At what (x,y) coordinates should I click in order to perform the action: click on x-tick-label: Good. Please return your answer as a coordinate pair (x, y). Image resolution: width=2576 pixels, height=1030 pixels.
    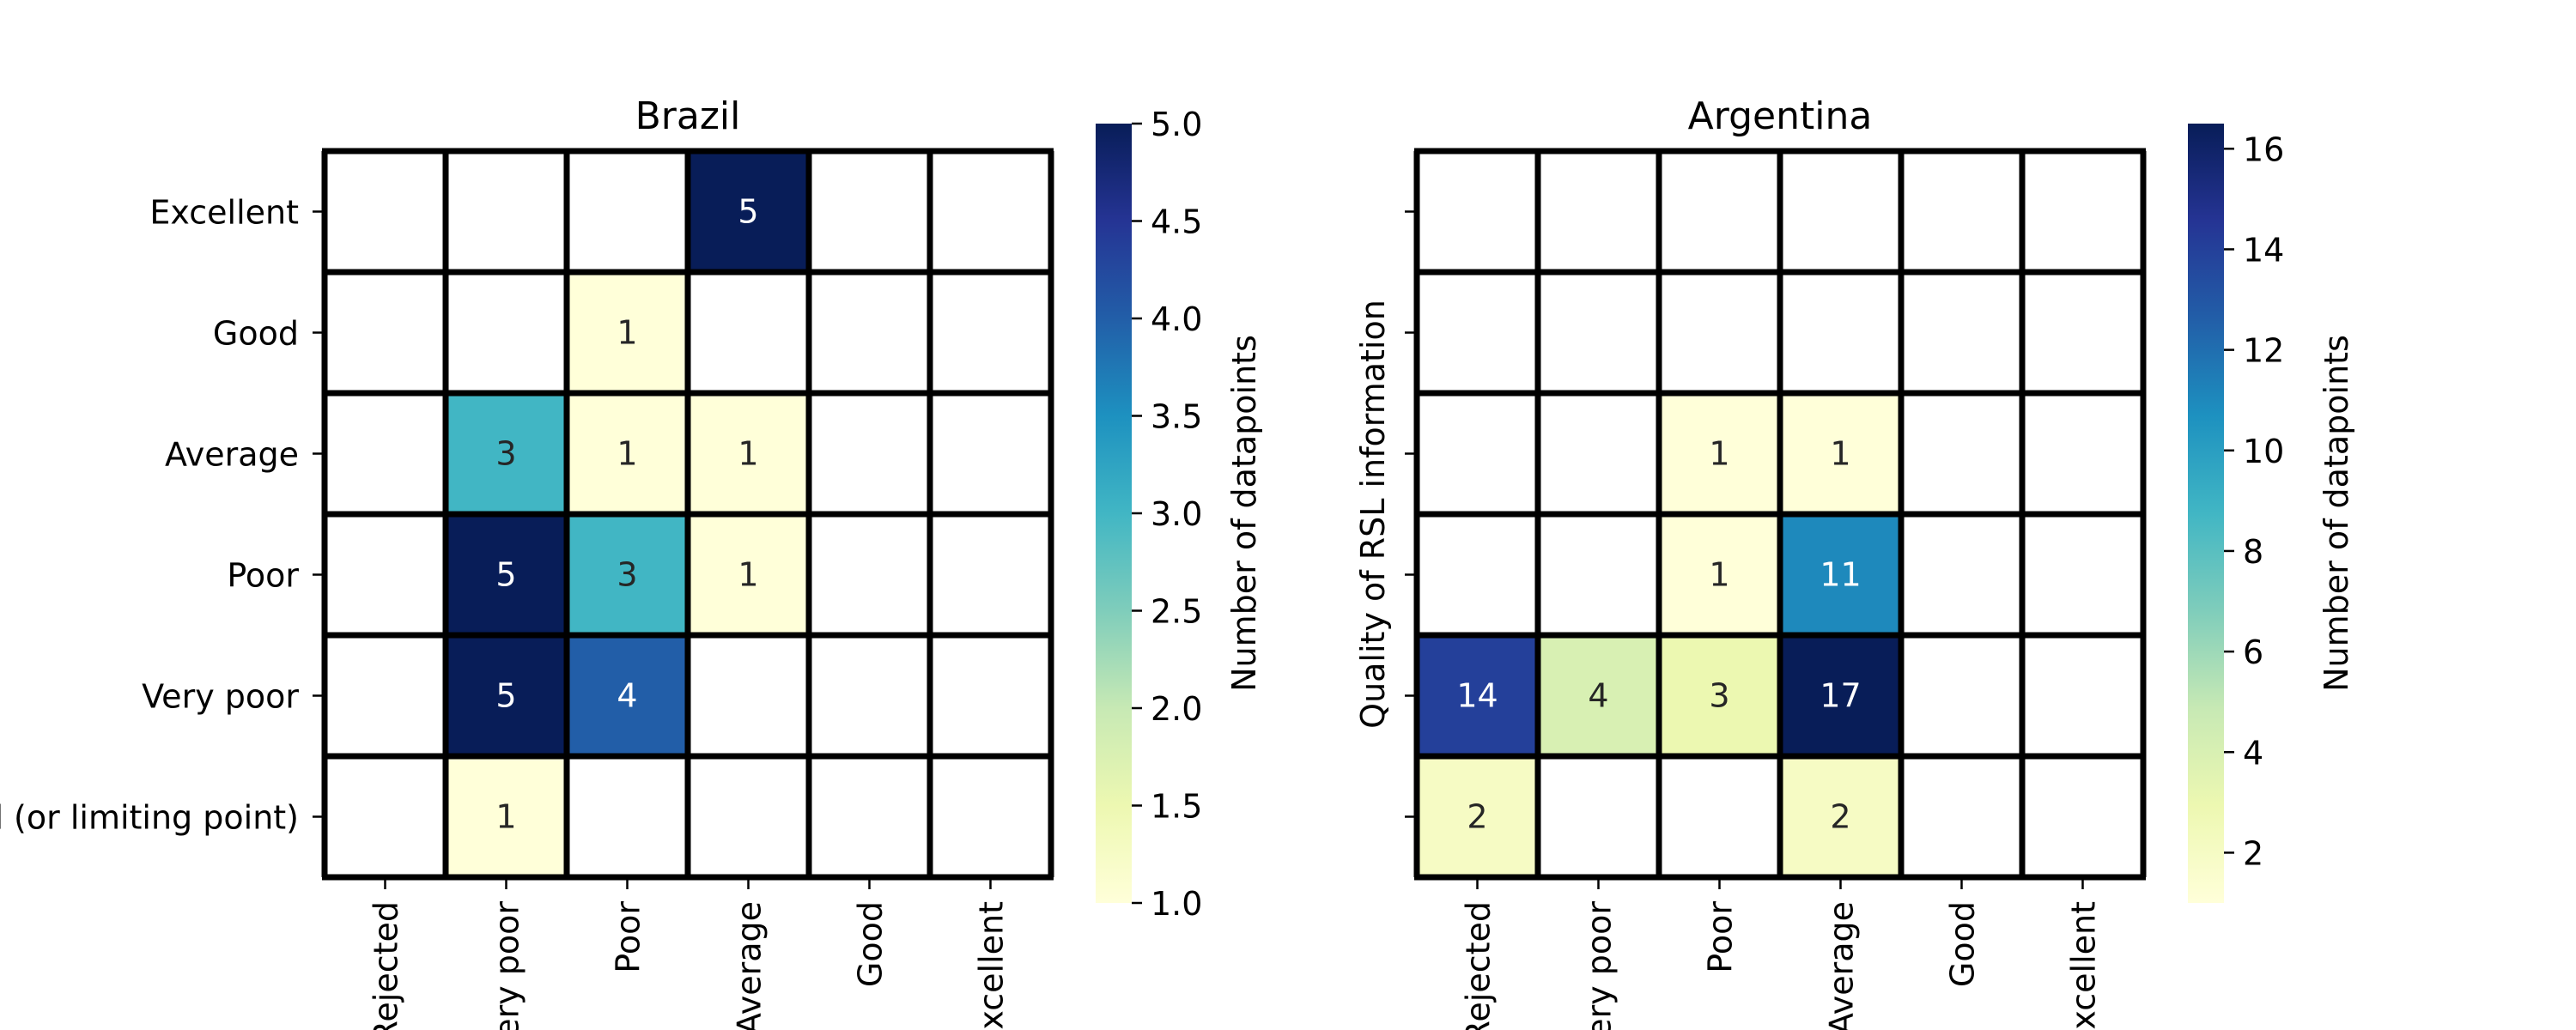
    Looking at the image, I should click on (1963, 944).